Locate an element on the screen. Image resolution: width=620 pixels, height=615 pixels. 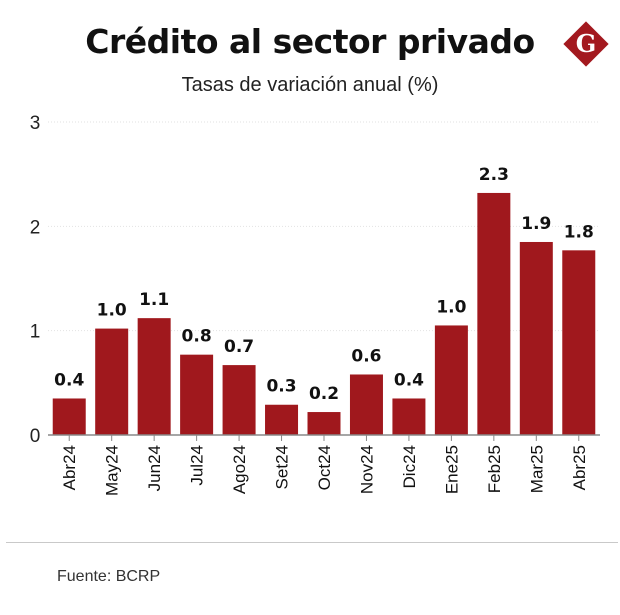
chart-title: Crédito al sector privado is located at coordinates (310, 41).